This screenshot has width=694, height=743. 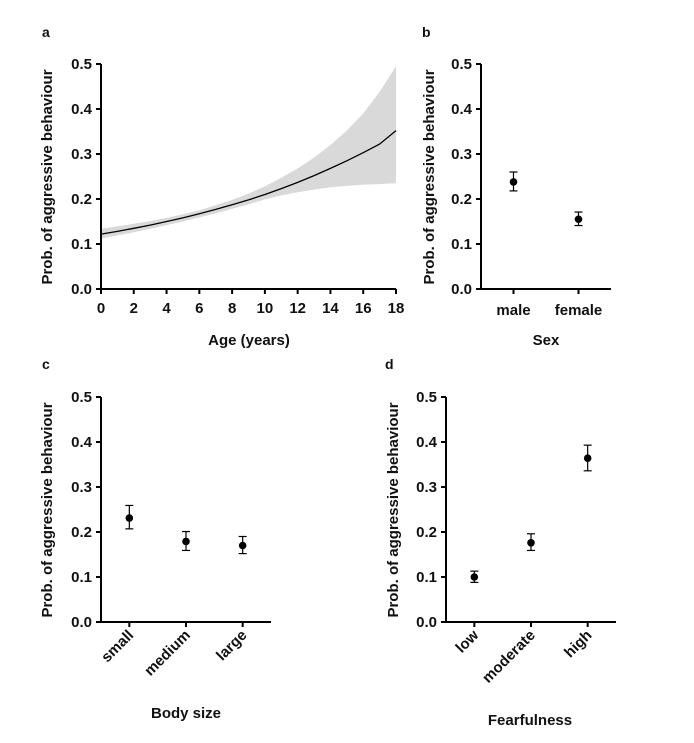 What do you see at coordinates (81, 397) in the screenshot?
I see `c-y-tick-label: 0.5` at bounding box center [81, 397].